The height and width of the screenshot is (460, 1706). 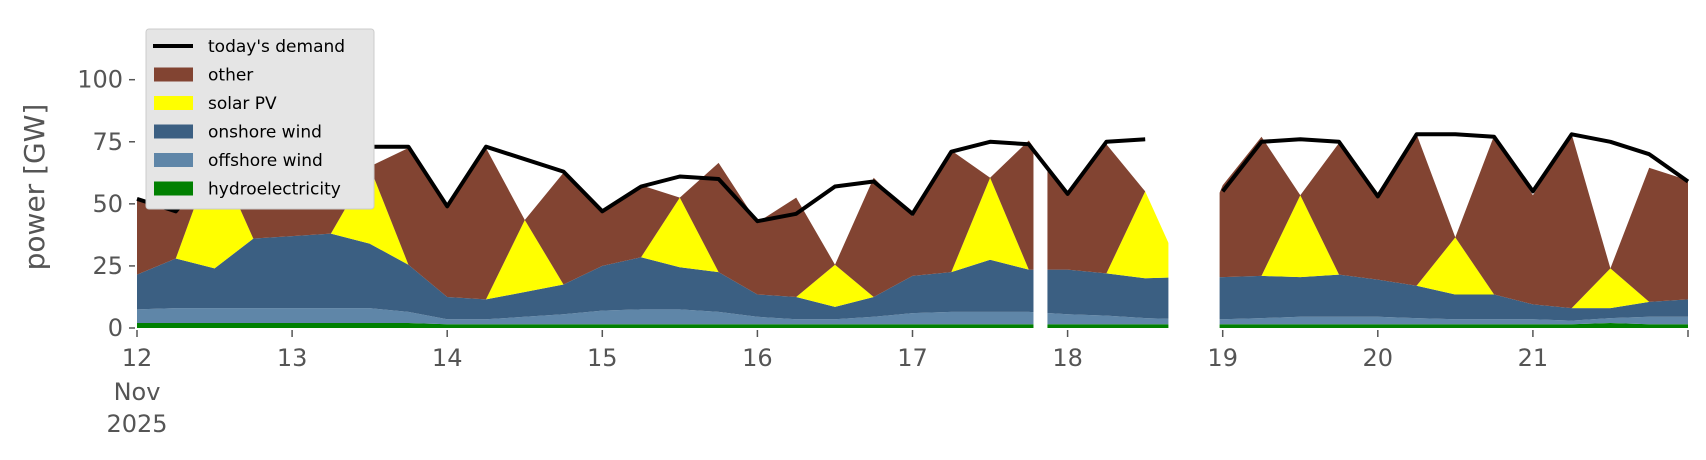 What do you see at coordinates (1455, 165) in the screenshot?
I see `demand-line` at bounding box center [1455, 165].